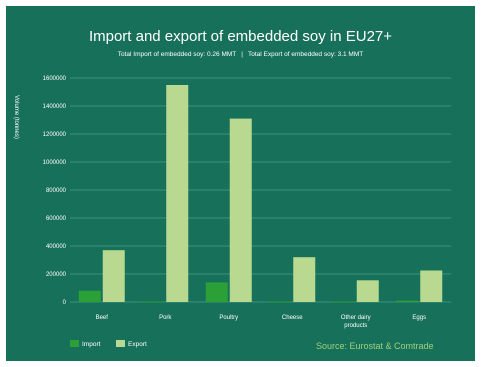 The width and height of the screenshot is (481, 367). I want to click on y-tick-label: 1200000, so click(55, 135).